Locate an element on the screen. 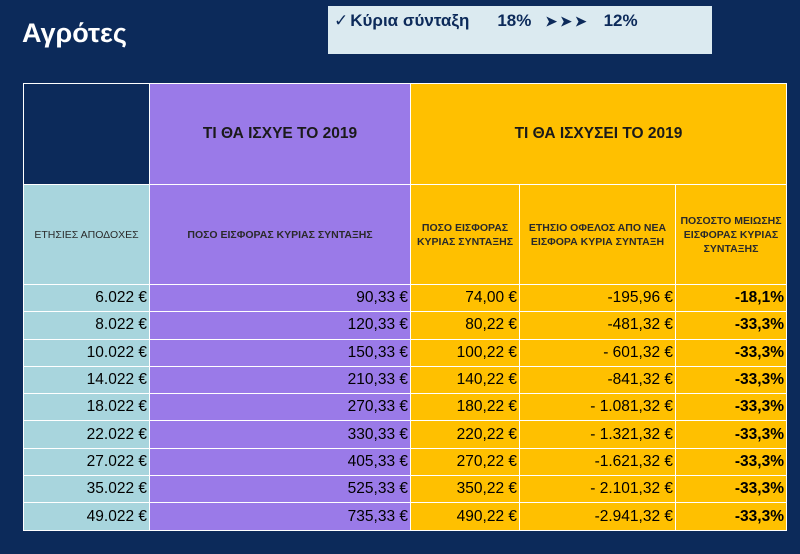  new-contribution-cell: 74,00 € is located at coordinates (465, 298).